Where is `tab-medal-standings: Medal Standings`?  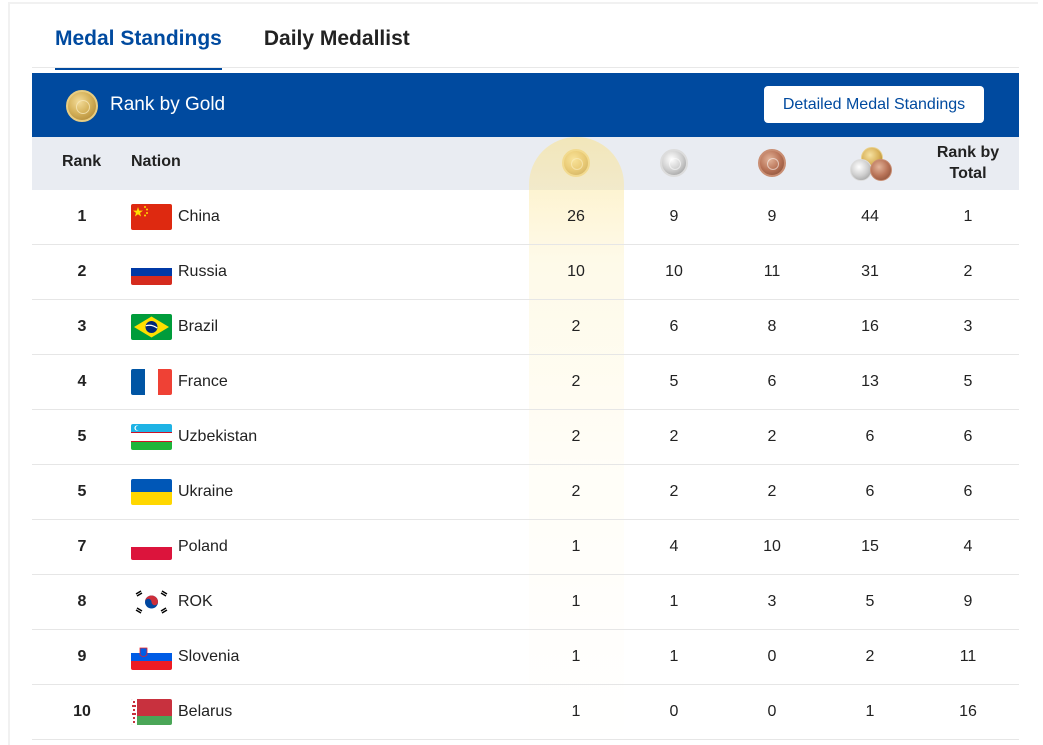
tab-medal-standings: Medal Standings is located at coordinates (138, 48).